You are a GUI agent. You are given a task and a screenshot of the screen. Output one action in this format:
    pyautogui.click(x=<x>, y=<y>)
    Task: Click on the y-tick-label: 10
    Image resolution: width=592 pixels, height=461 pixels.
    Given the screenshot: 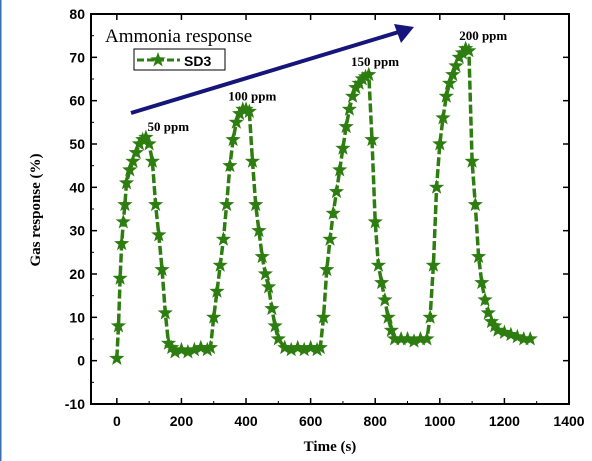 What is the action you would take?
    pyautogui.click(x=77, y=317)
    